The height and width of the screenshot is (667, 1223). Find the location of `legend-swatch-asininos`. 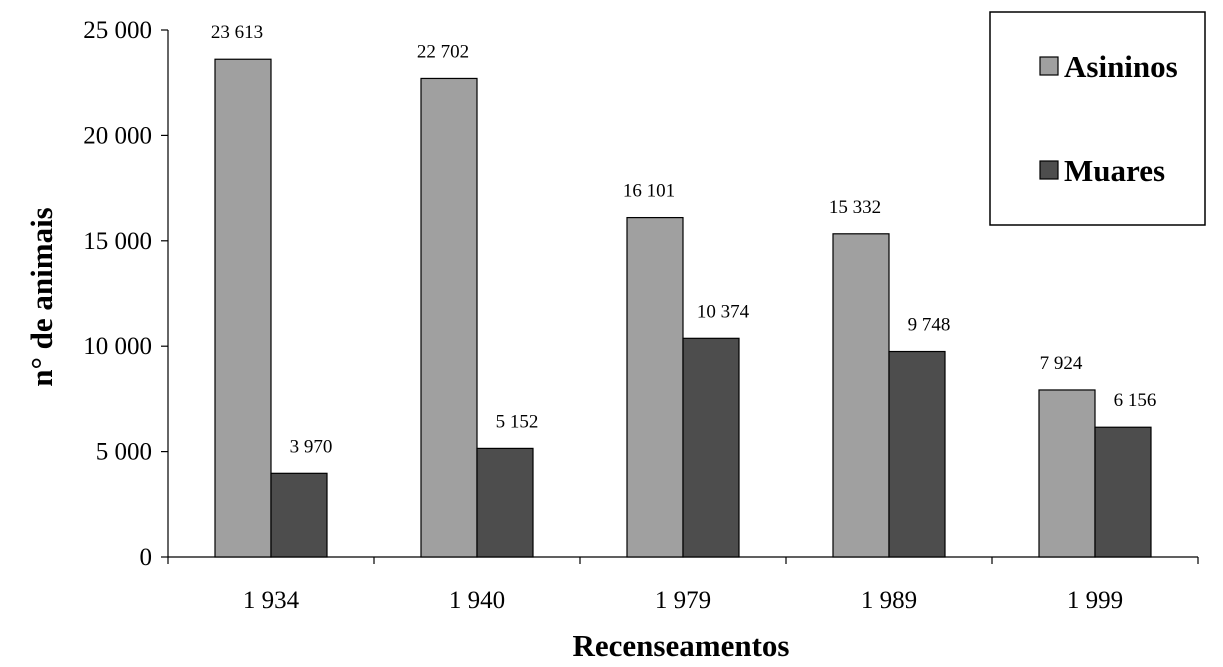

legend-swatch-asininos is located at coordinates (1049, 66).